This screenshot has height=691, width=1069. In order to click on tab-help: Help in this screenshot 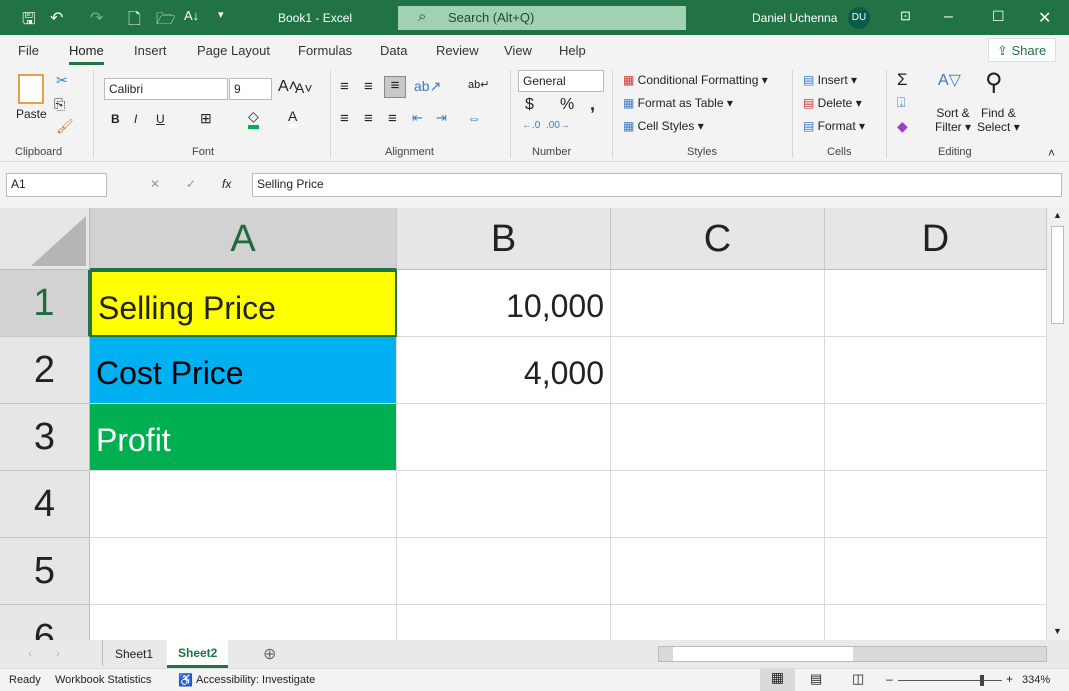, I will do `click(572, 50)`.